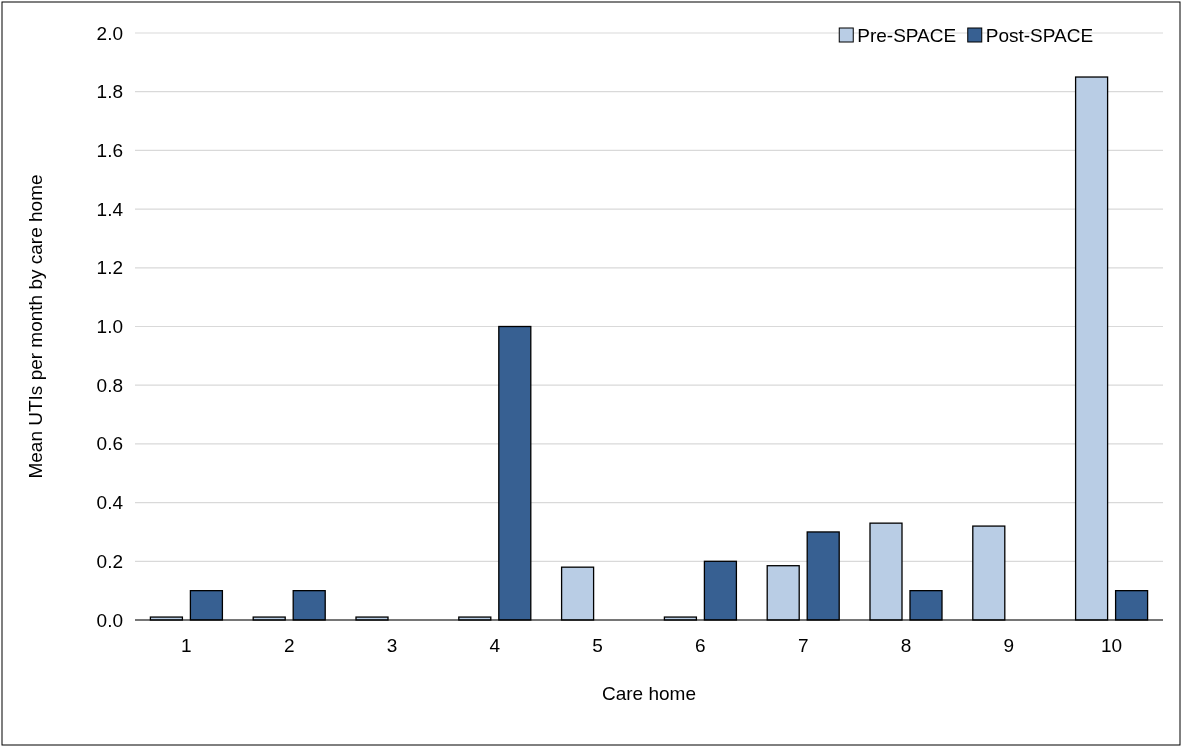 The height and width of the screenshot is (748, 1183). I want to click on x-tick-label: 6, so click(700, 645).